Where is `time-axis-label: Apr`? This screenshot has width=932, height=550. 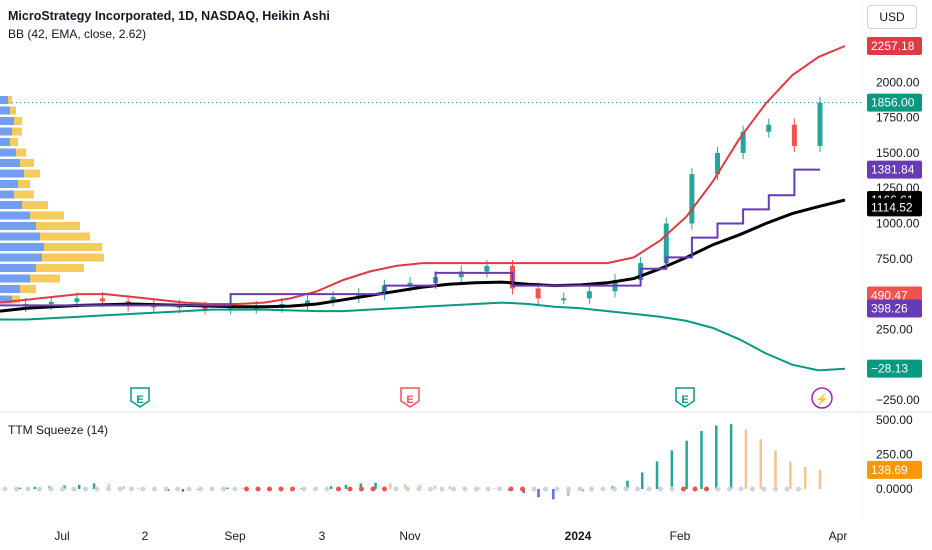 time-axis-label: Apr is located at coordinates (838, 536).